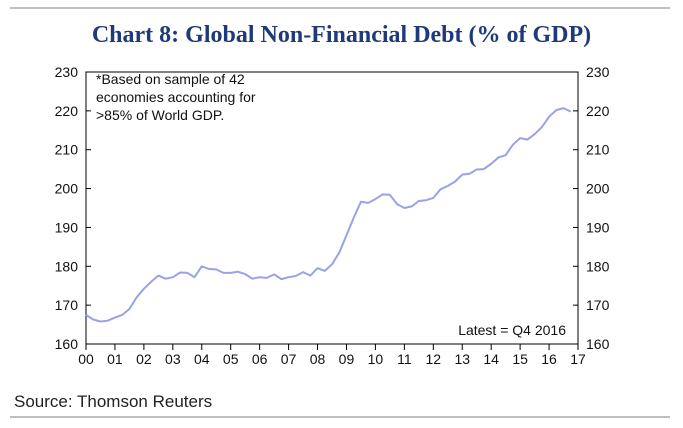  Describe the element at coordinates (231, 359) in the screenshot. I see `x-tick-label: 05` at that location.